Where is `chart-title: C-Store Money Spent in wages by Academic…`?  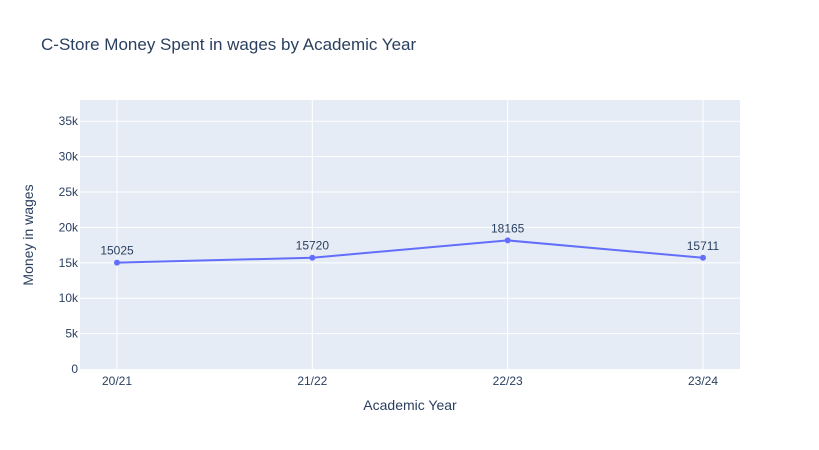
chart-title: C-Store Money Spent in wages by Academic… is located at coordinates (228, 44).